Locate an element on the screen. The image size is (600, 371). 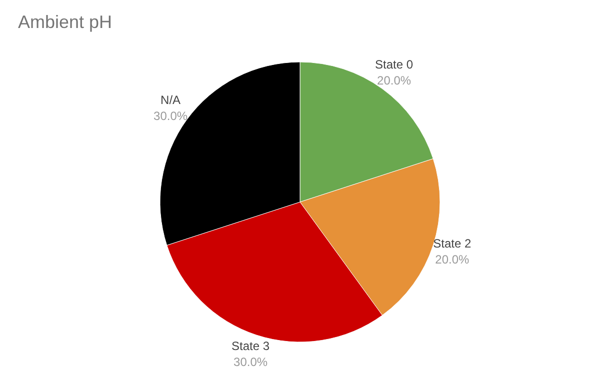
slice-label: N/A is located at coordinates (170, 99).